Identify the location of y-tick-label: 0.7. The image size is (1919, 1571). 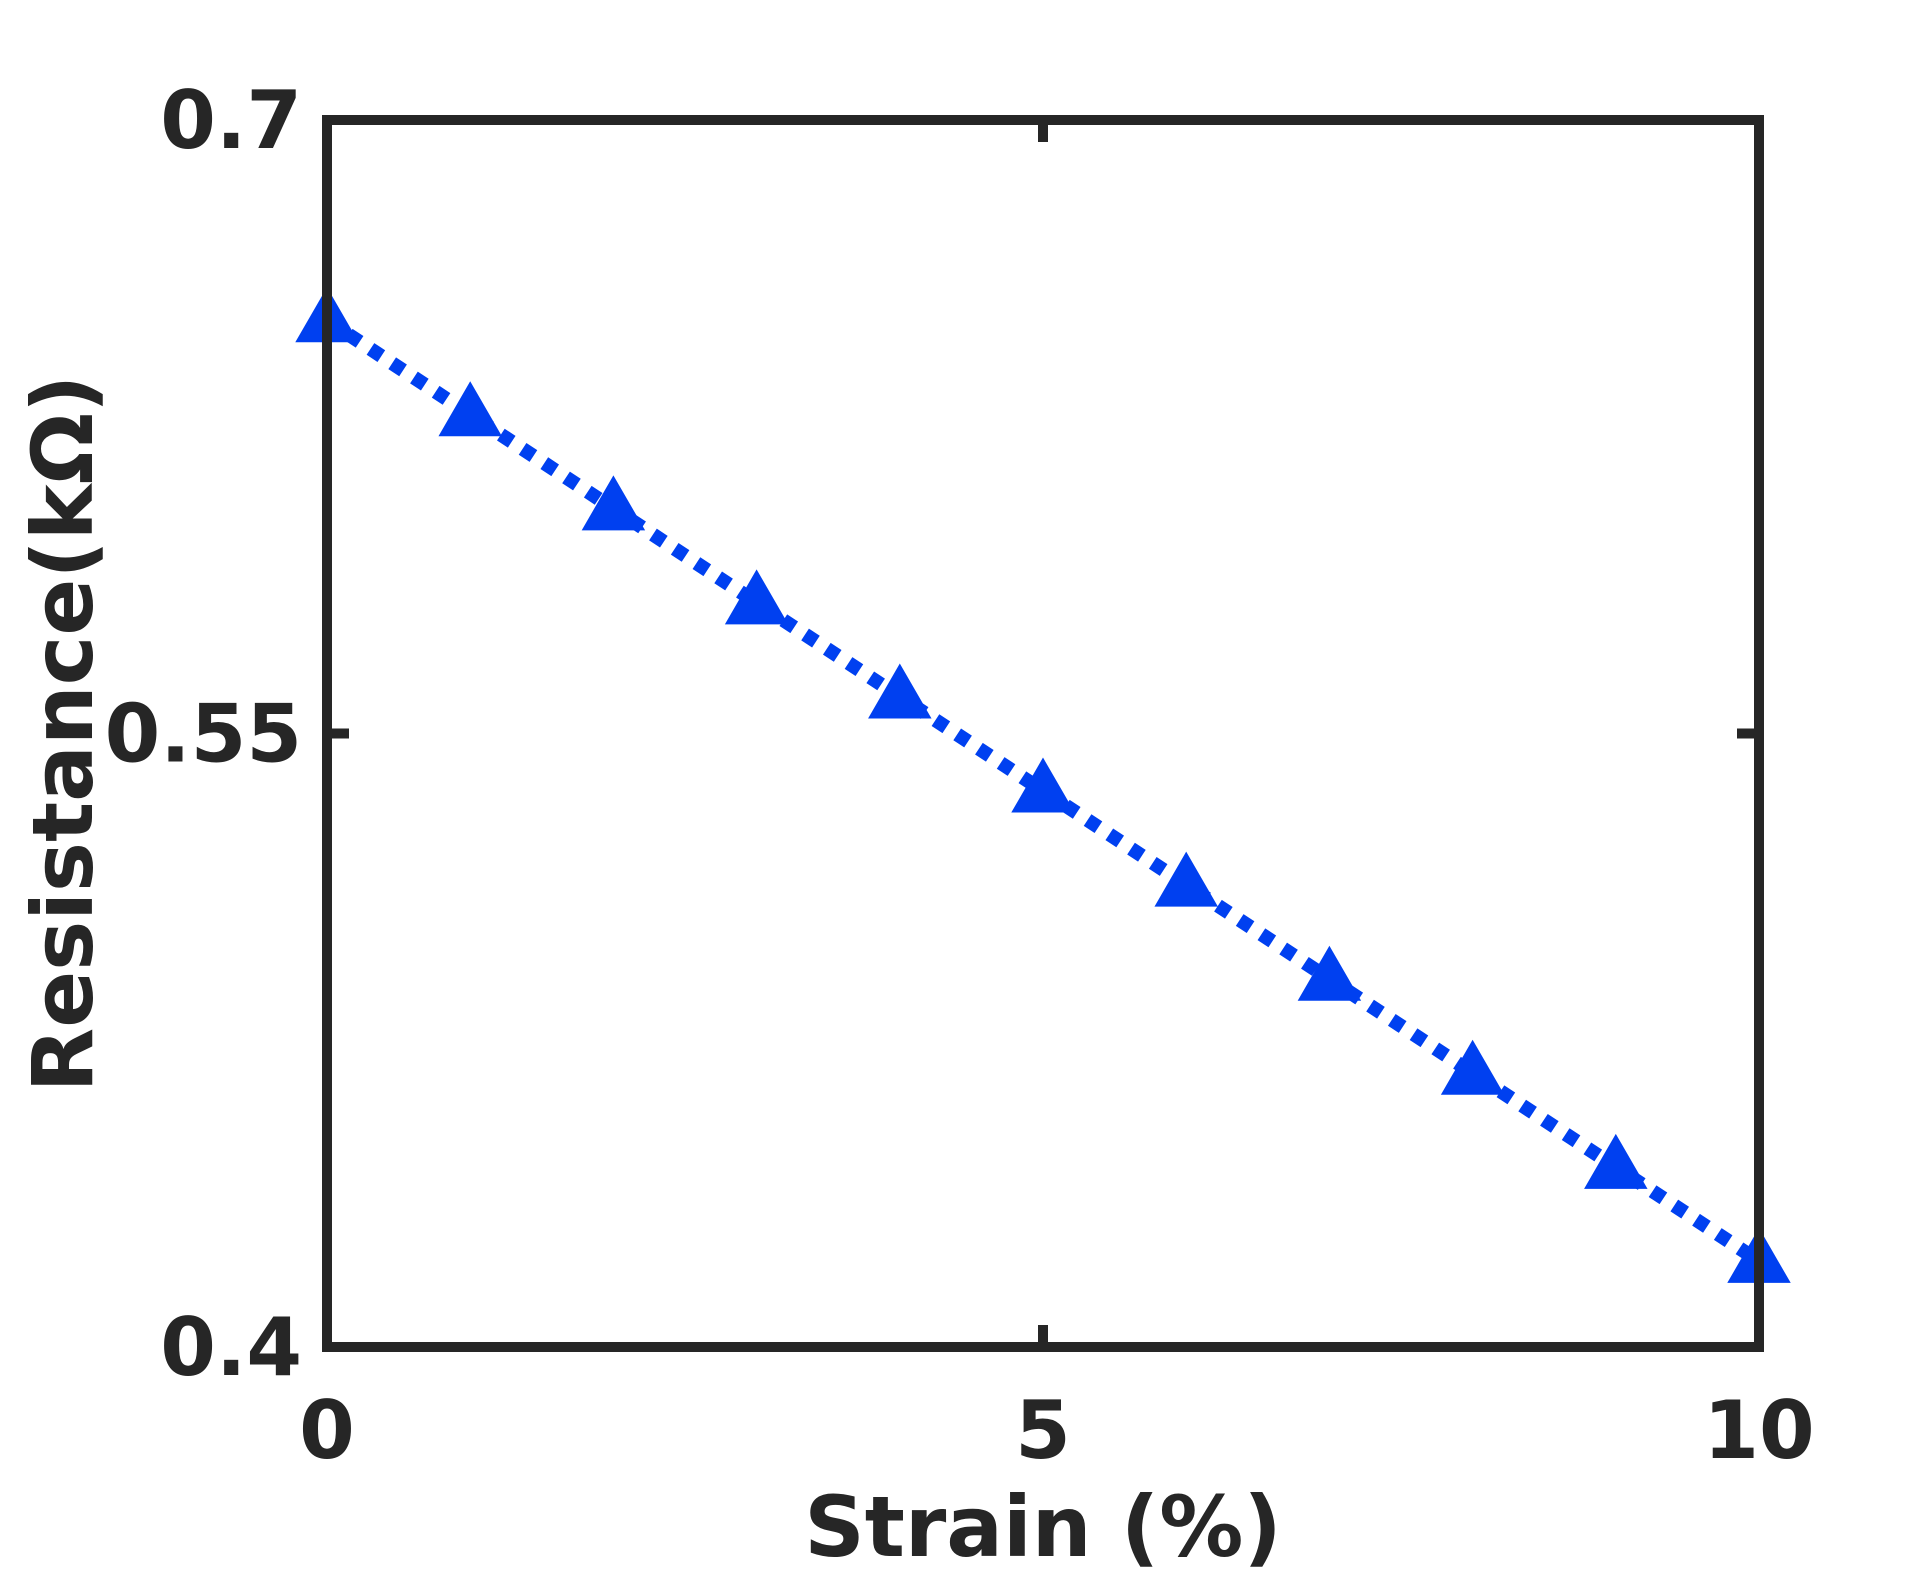
(231, 120).